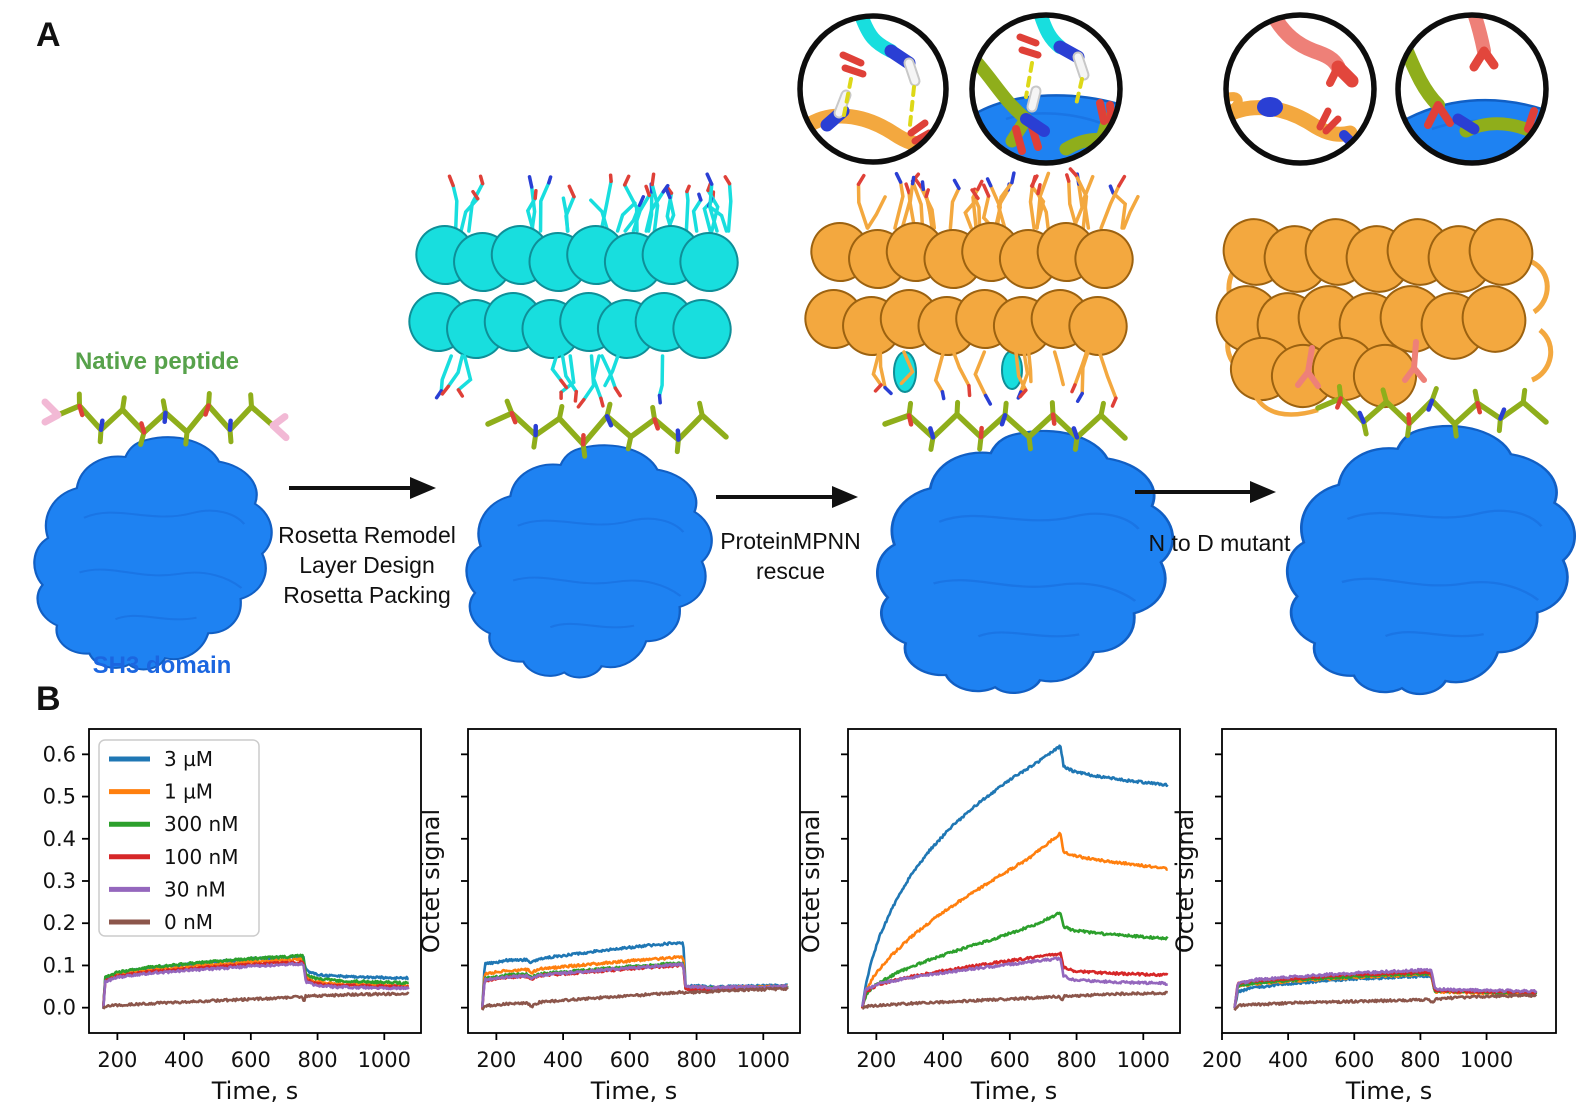 The image size is (1591, 1118). I want to click on structure-proteinmpnn-rescue, so click(989, 430).